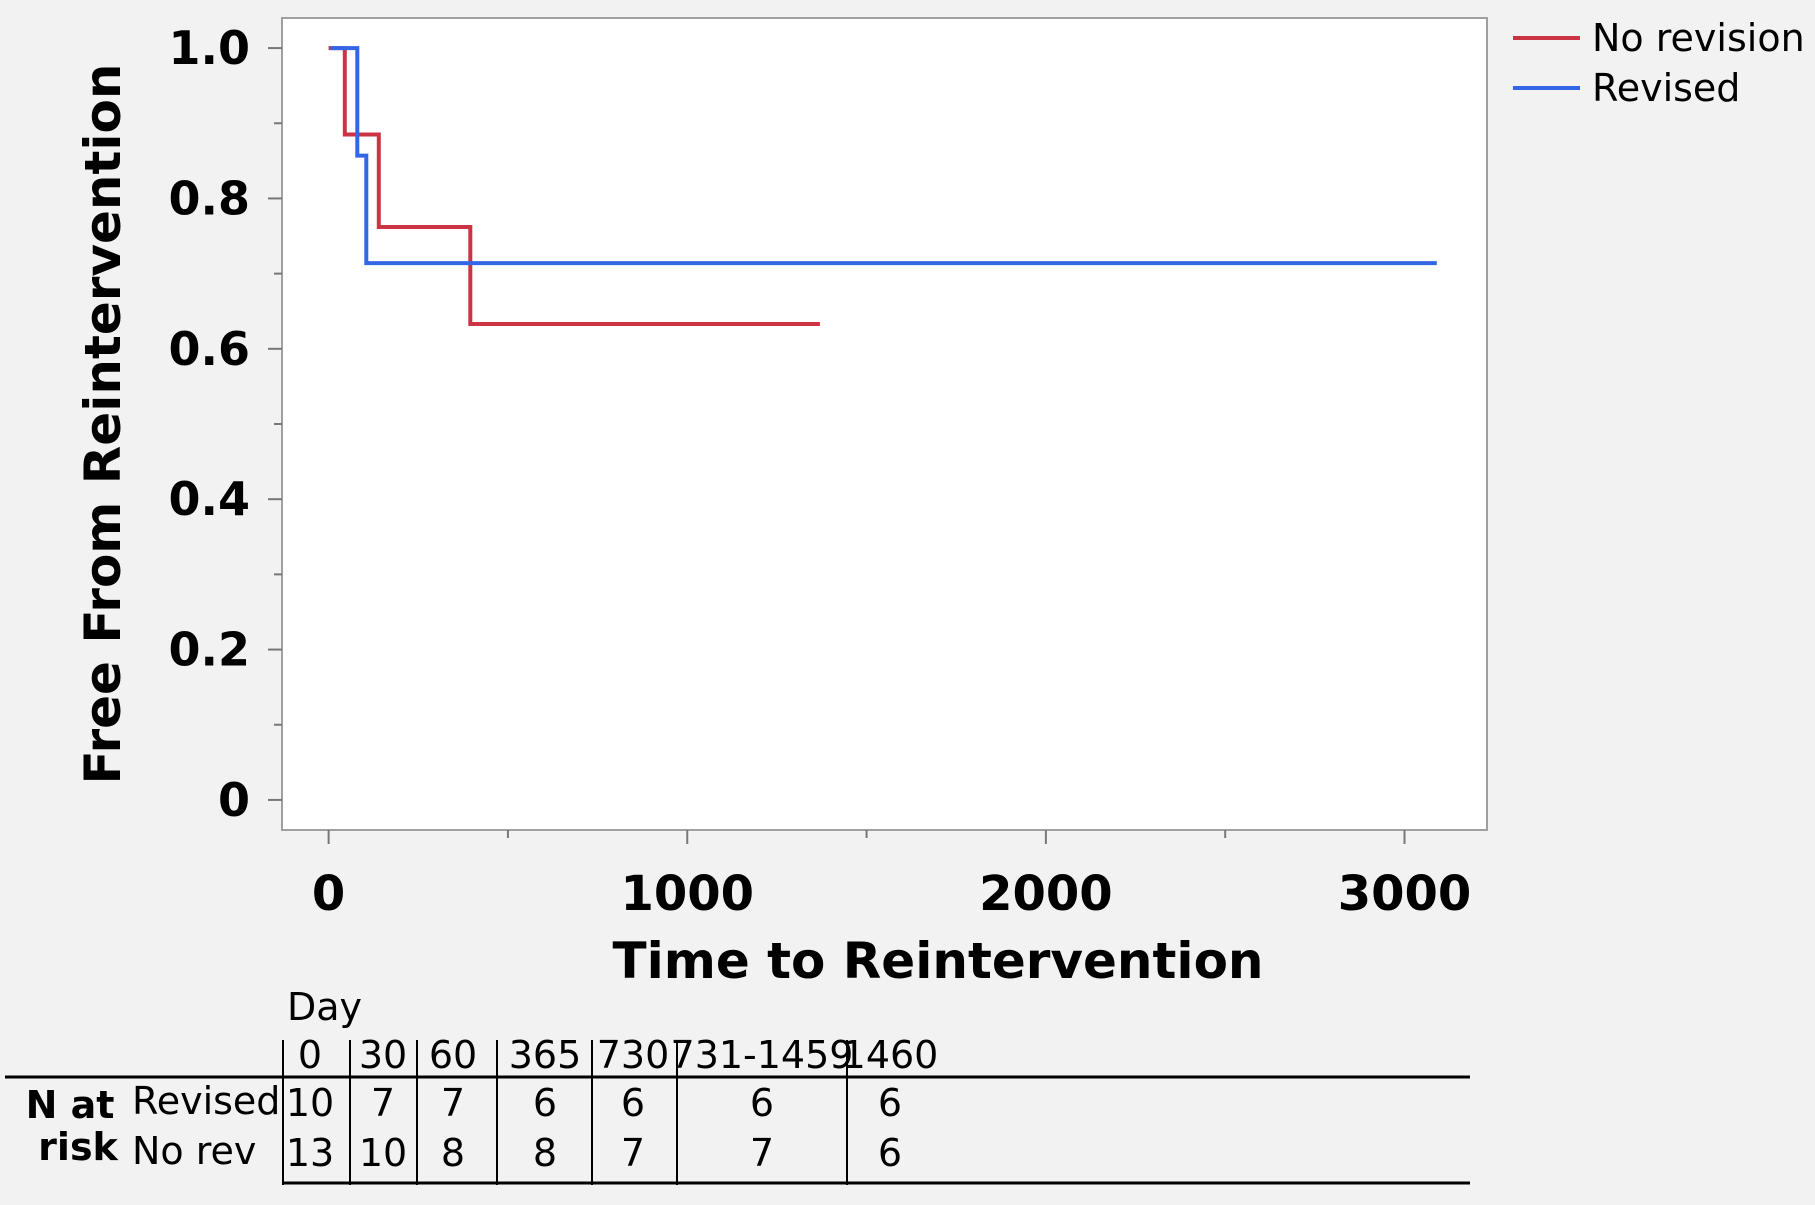  Describe the element at coordinates (210, 650) in the screenshot. I see `y-tick-label: 0.2` at that location.